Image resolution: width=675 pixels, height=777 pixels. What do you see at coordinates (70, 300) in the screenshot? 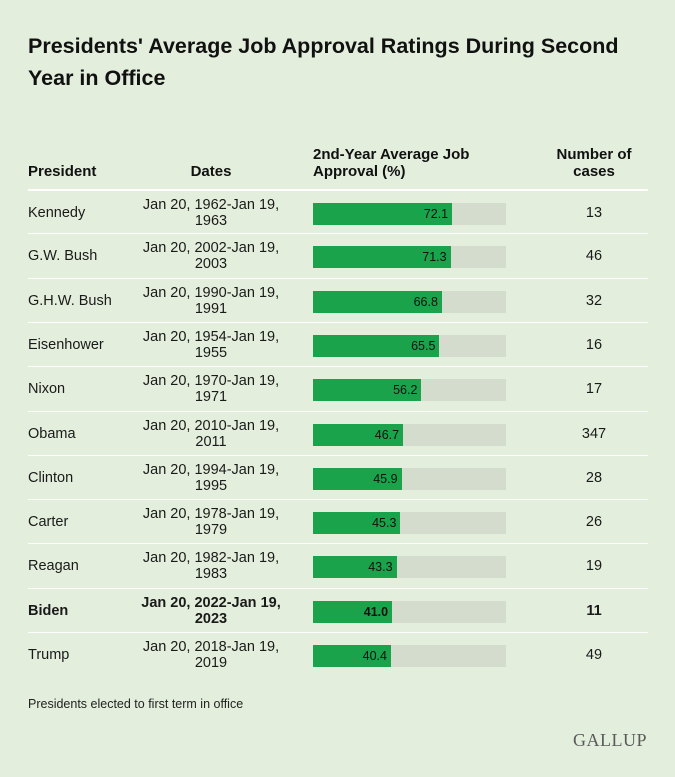
I see `president-name: G.H.W. Bush` at bounding box center [70, 300].